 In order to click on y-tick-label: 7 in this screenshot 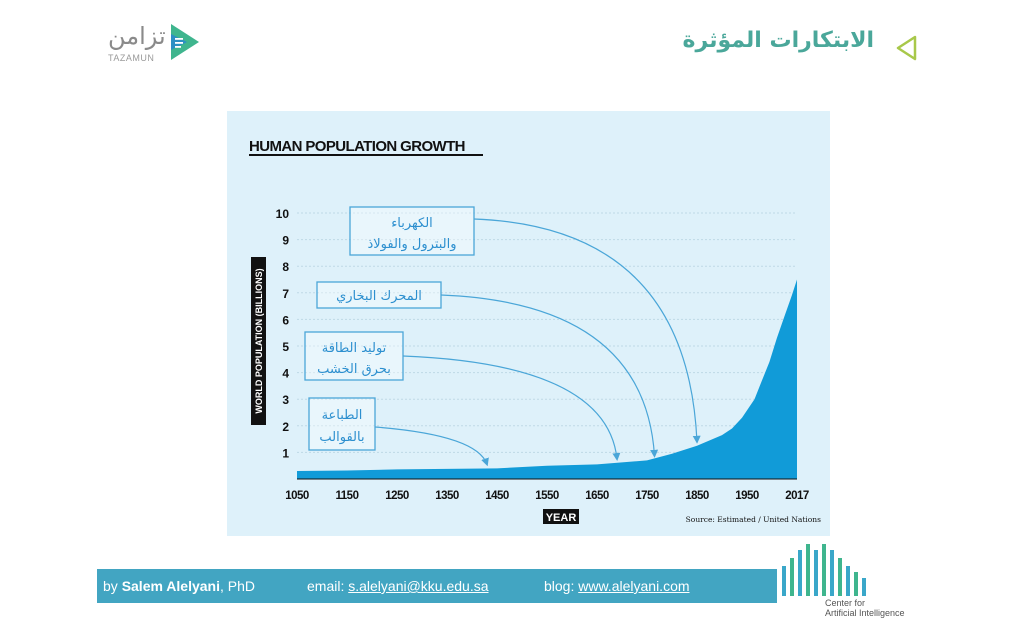, I will do `click(285, 294)`.